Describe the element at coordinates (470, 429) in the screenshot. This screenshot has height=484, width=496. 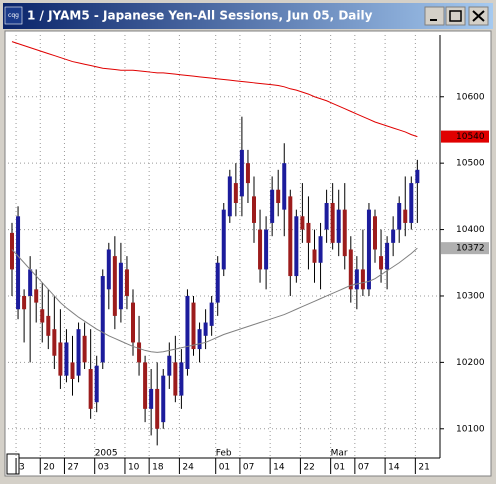
I see `y-tick-label: 10100` at that location.